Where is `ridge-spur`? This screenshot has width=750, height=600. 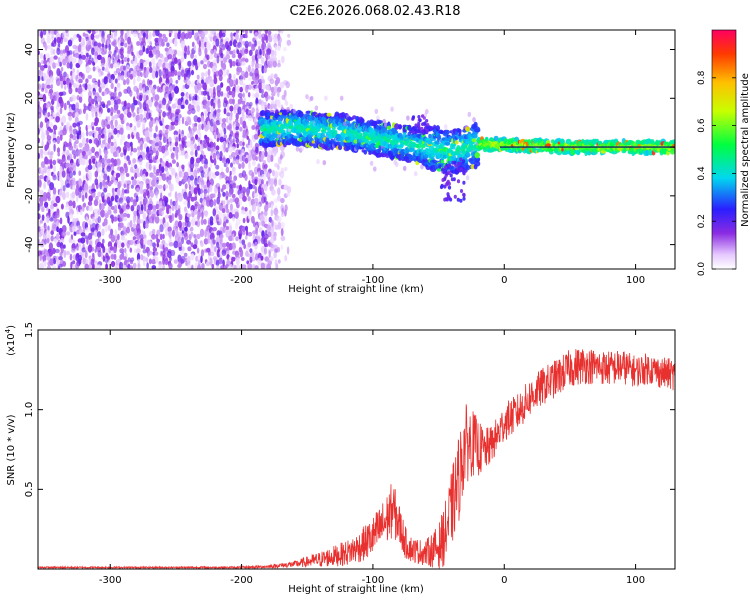
ridge-spur is located at coordinates (419, 131).